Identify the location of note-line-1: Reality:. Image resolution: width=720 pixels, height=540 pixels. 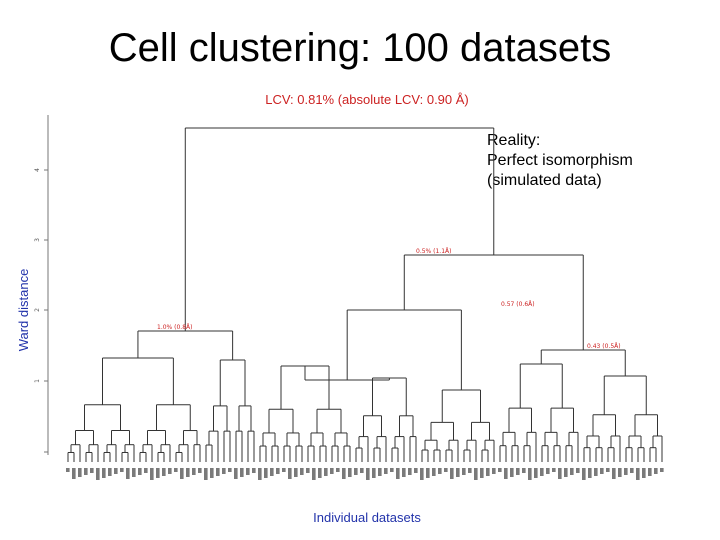
(514, 140).